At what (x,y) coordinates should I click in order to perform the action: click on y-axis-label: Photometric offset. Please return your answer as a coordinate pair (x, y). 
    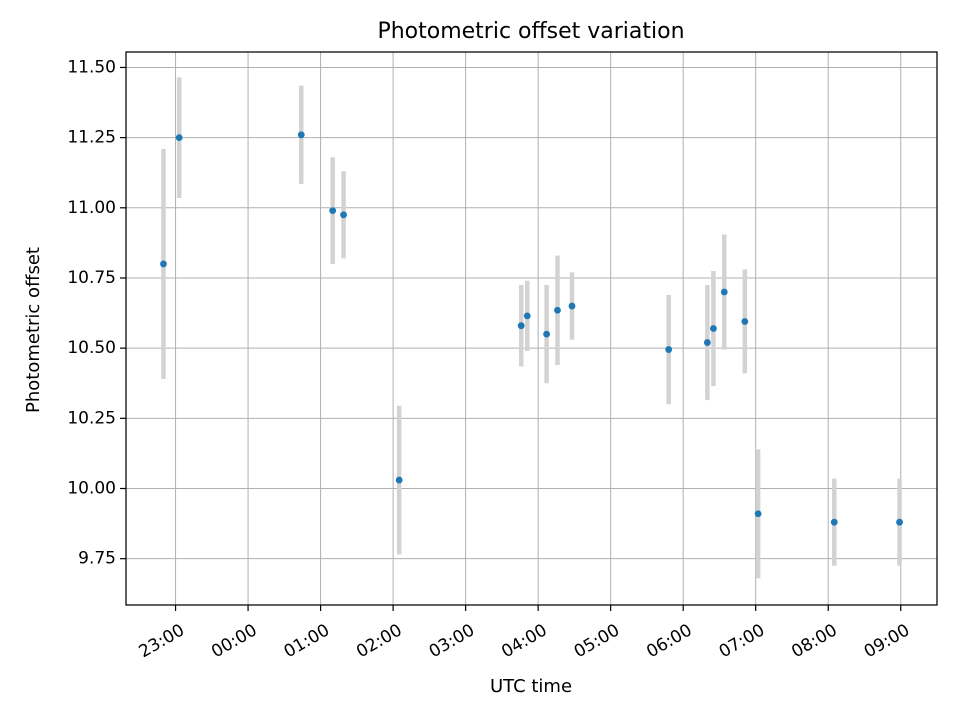
    Looking at the image, I should click on (33, 330).